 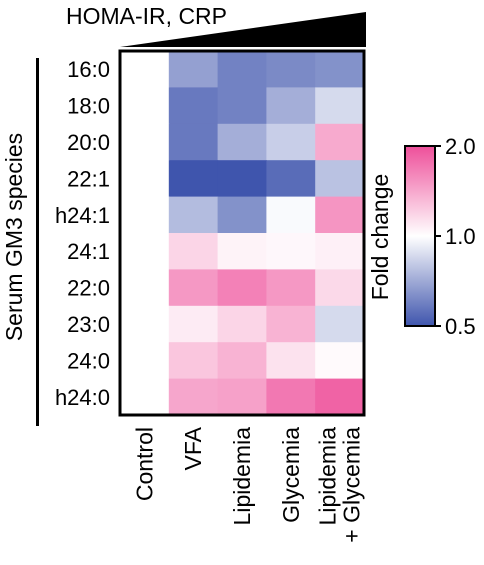 What do you see at coordinates (88, 324) in the screenshot?
I see `row-label: 23:0` at bounding box center [88, 324].